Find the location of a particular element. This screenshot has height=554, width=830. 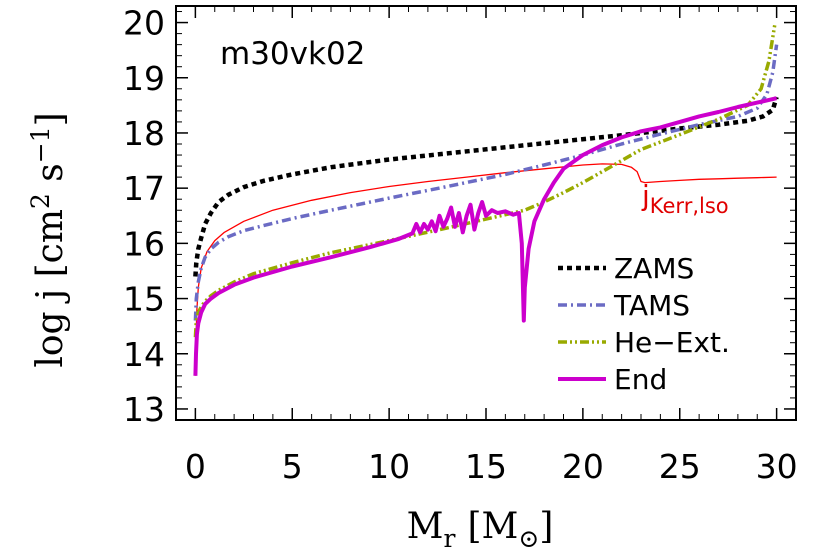

y-tick-label: 18 is located at coordinates (144, 133).